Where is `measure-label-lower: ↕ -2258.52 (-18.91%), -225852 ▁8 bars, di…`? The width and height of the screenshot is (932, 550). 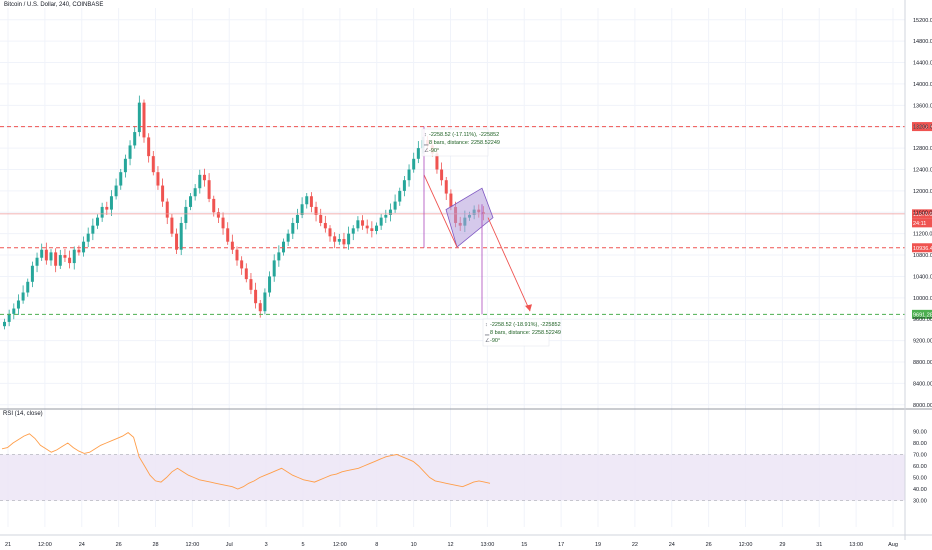
measure-label-lower: ↕ -2258.52 (-18.91%), -225852 ▁8 bars, di… is located at coordinates (523, 333).